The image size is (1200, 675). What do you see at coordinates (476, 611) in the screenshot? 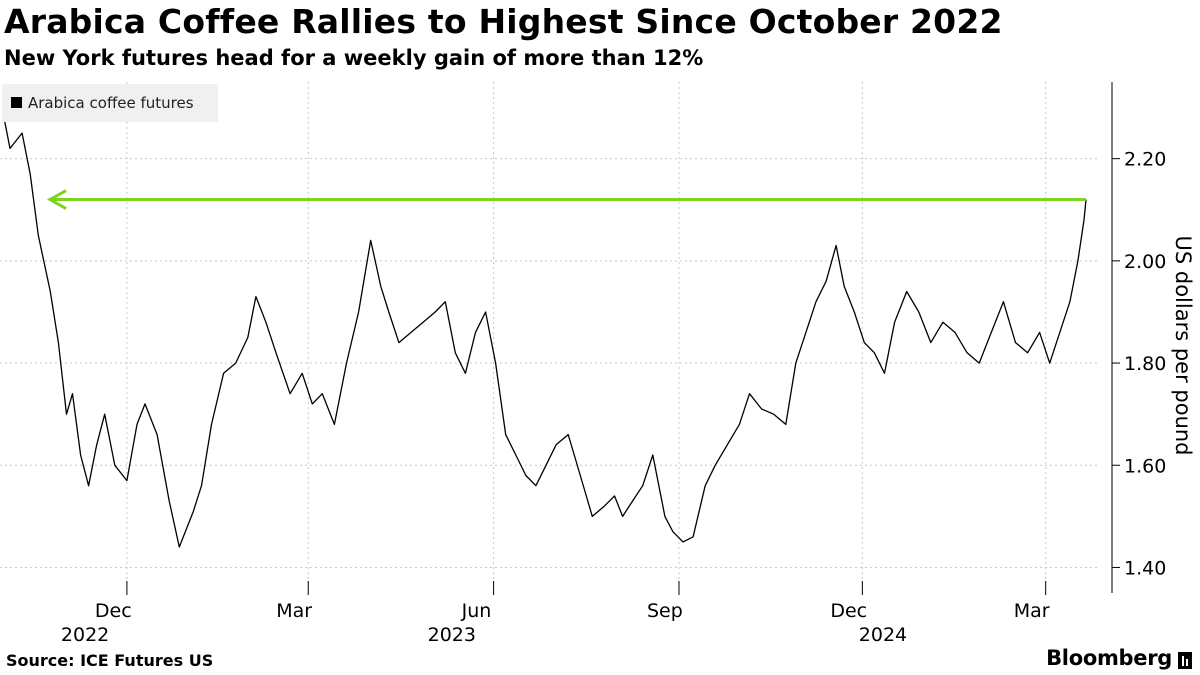
I see `x-tick-label: Jun` at bounding box center [476, 611].